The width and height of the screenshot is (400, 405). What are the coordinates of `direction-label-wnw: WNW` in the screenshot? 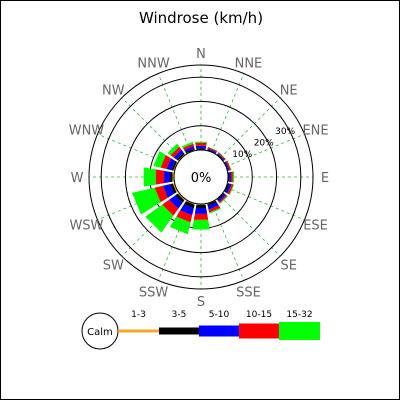 It's located at (87, 131).